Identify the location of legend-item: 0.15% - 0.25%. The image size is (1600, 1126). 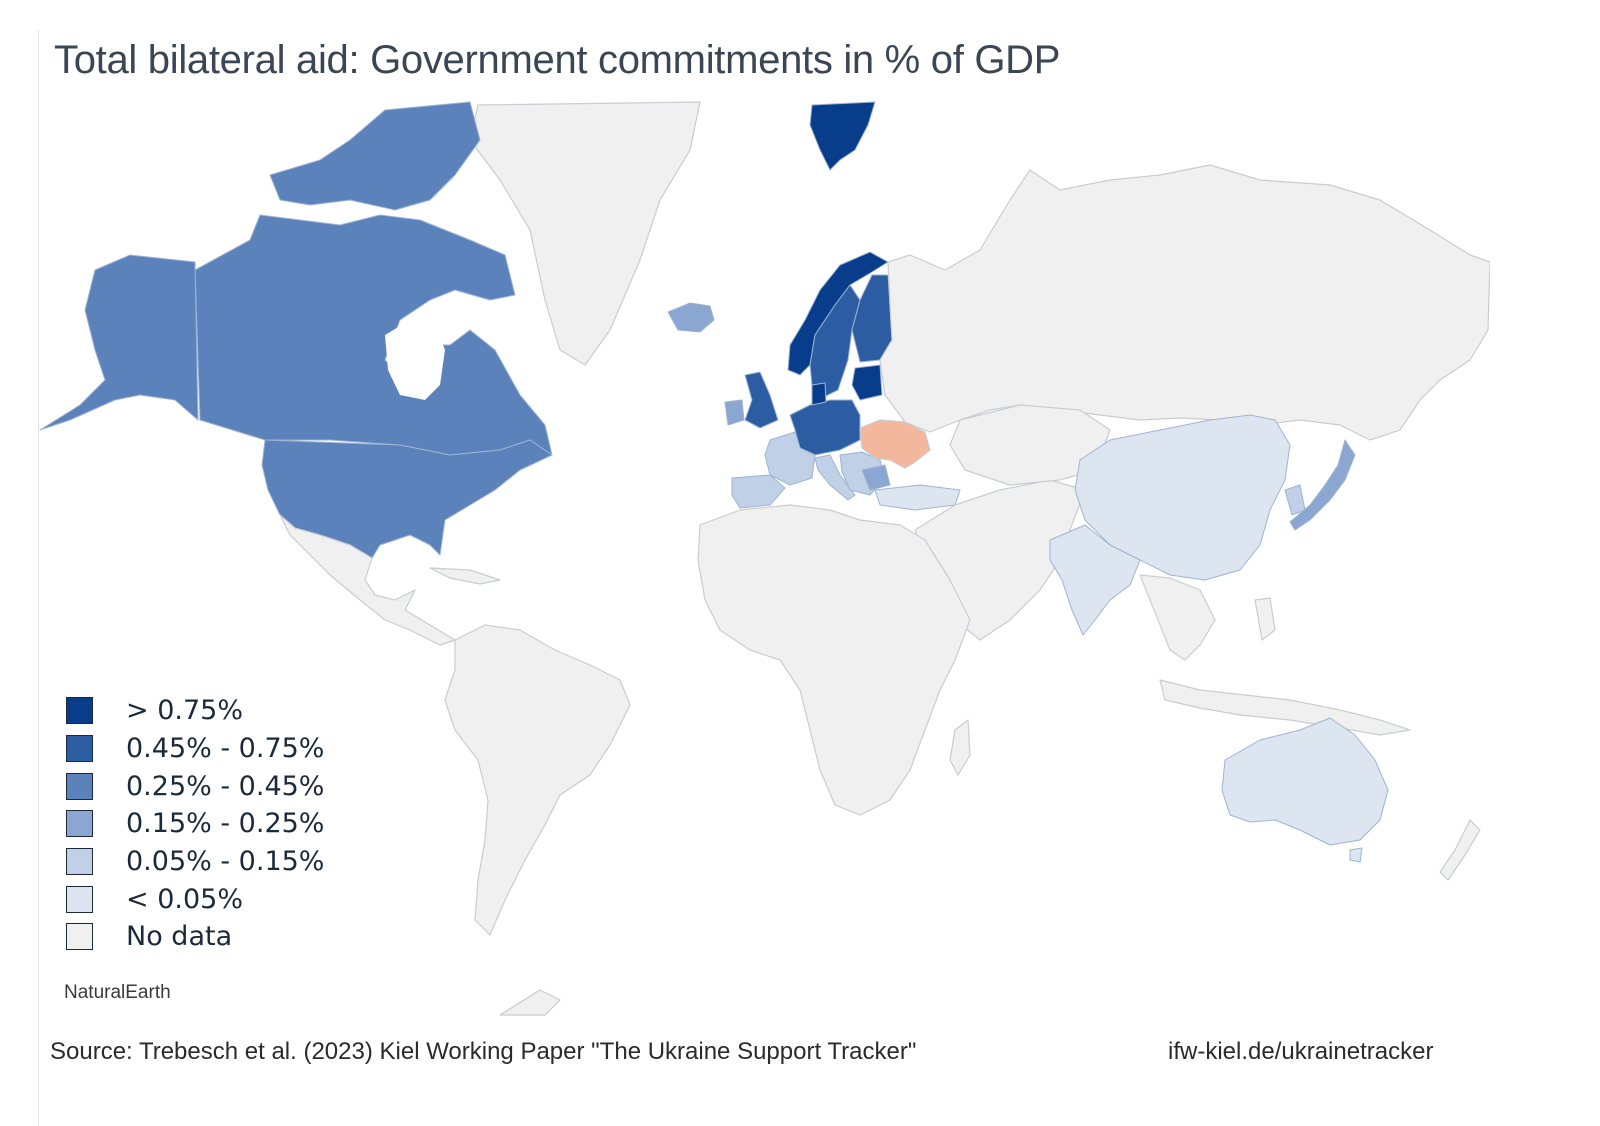
(195, 824).